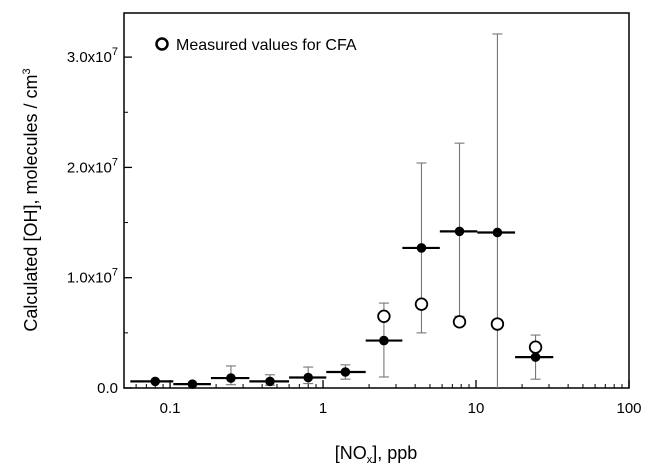 This screenshot has height=465, width=651. I want to click on legend: Measured values for CFA, so click(256, 45).